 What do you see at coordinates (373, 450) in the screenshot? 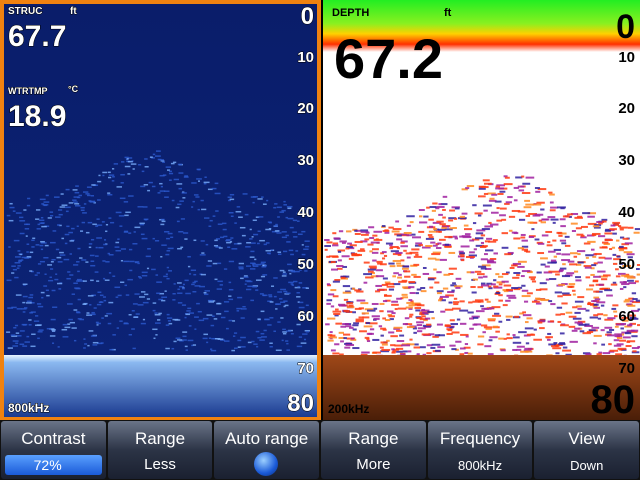
I see `range-more-button: Range More` at bounding box center [373, 450].